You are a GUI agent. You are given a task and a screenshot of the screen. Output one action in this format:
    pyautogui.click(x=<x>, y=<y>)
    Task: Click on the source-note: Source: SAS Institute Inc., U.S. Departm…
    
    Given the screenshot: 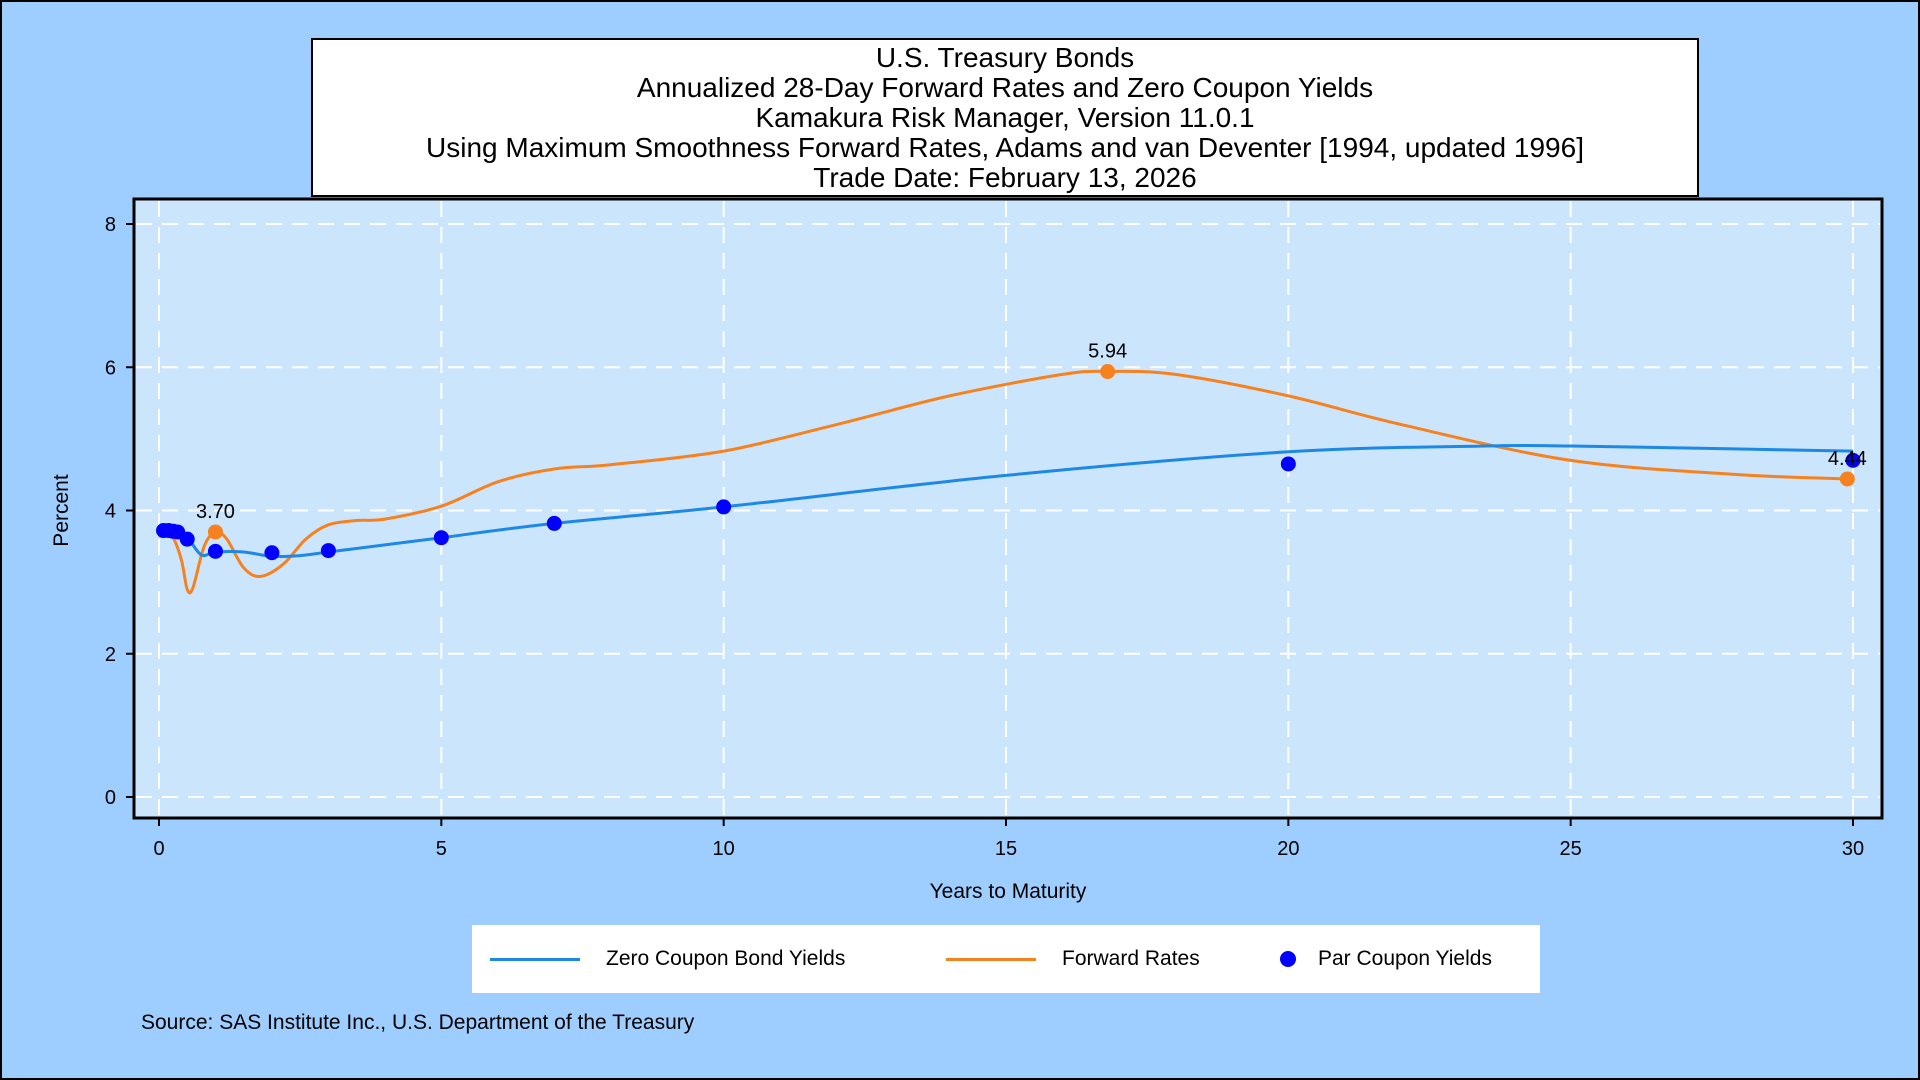 What is the action you would take?
    pyautogui.click(x=418, y=1022)
    